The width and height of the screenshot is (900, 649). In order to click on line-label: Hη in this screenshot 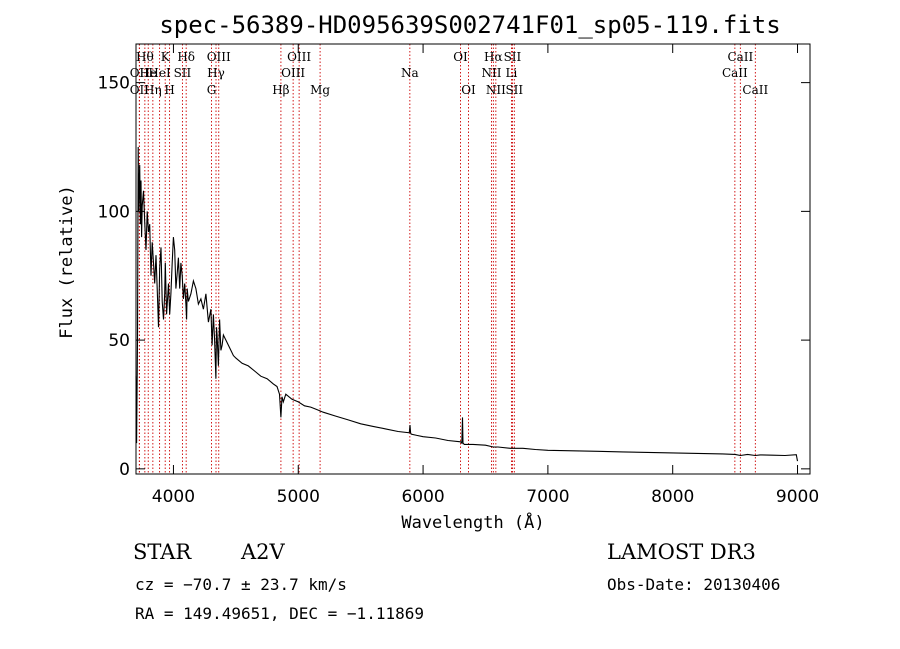, I will do `click(153, 90)`.